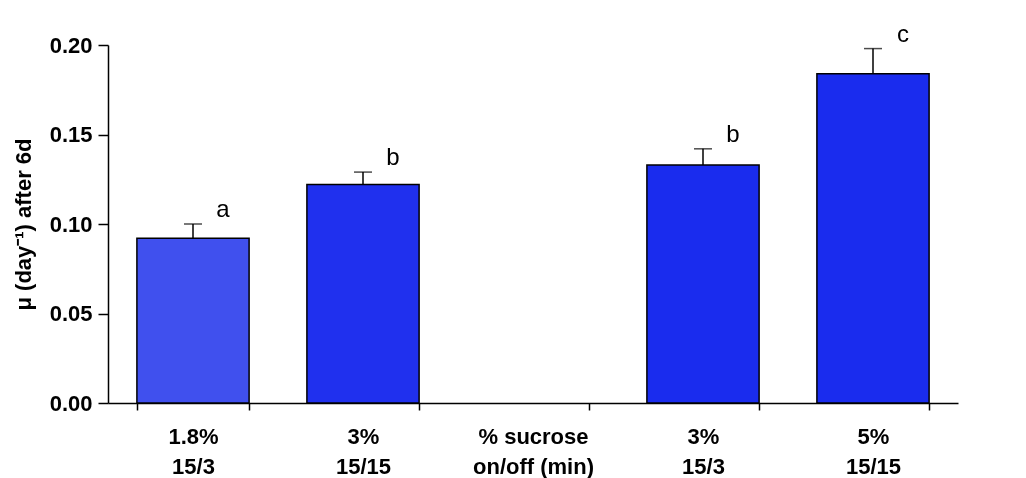  I want to click on y-tick-label: 0.15, so click(71, 134).